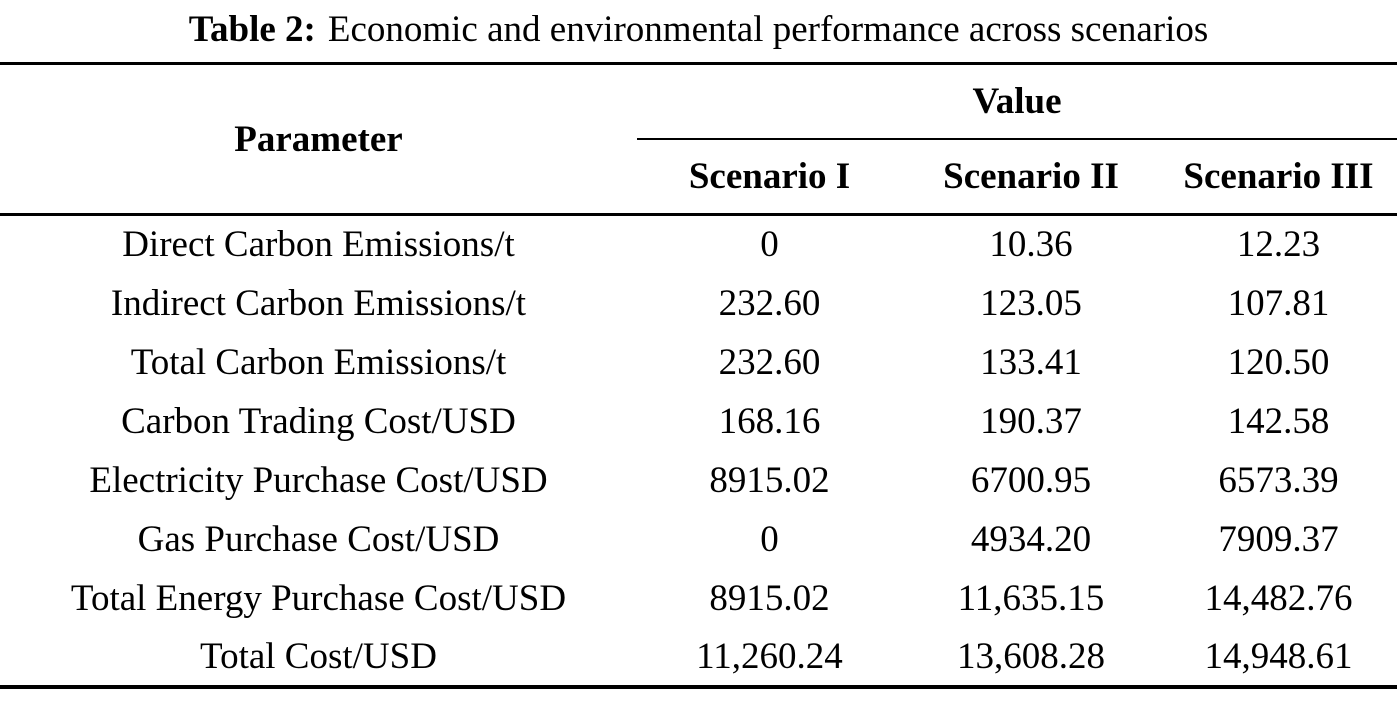 The image size is (1397, 711). Describe the element at coordinates (1031, 177) in the screenshot. I see `column-header-scenario-2: Scenario II` at that location.